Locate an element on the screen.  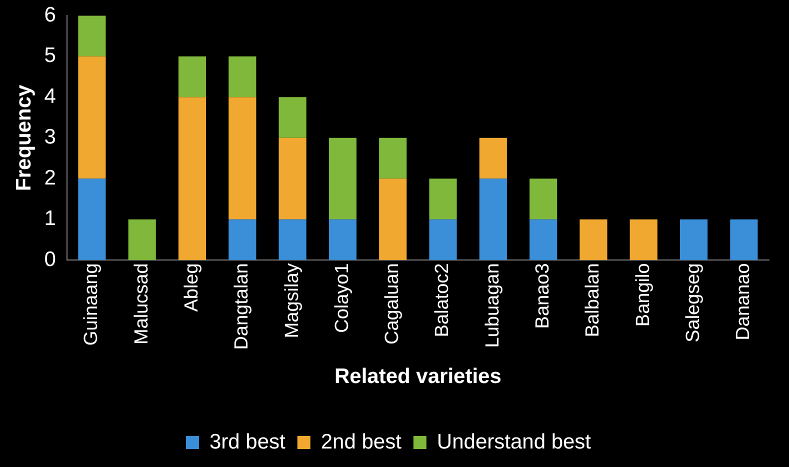
legend-label: Understand best is located at coordinates (514, 442).